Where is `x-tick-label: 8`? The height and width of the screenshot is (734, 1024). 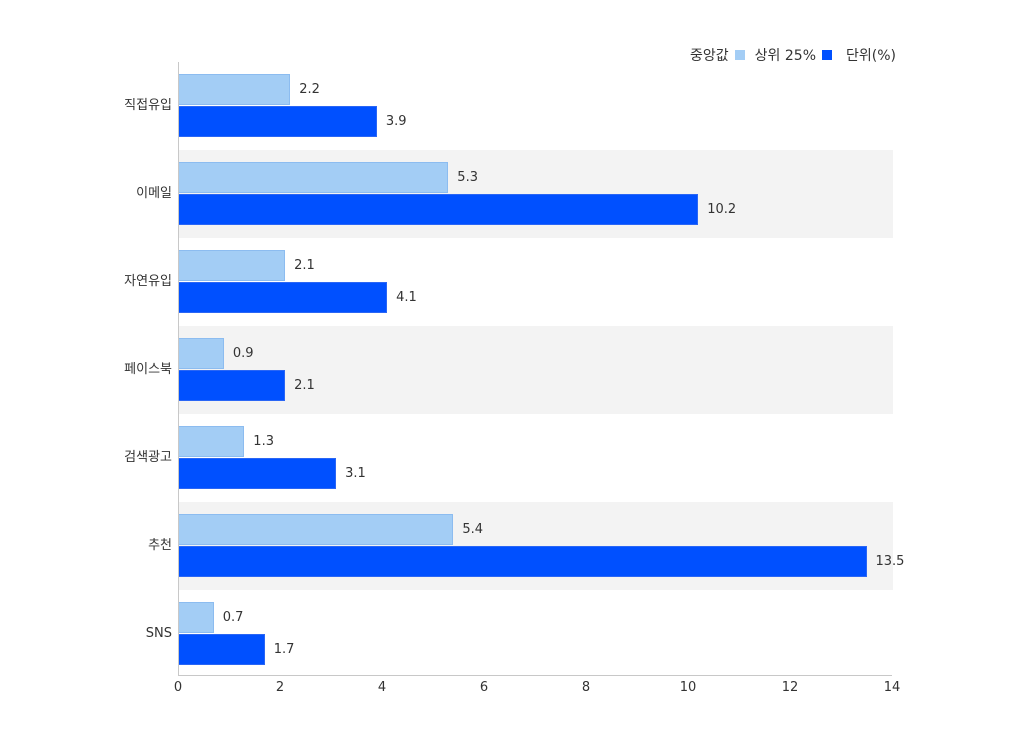 x-tick-label: 8 is located at coordinates (586, 687).